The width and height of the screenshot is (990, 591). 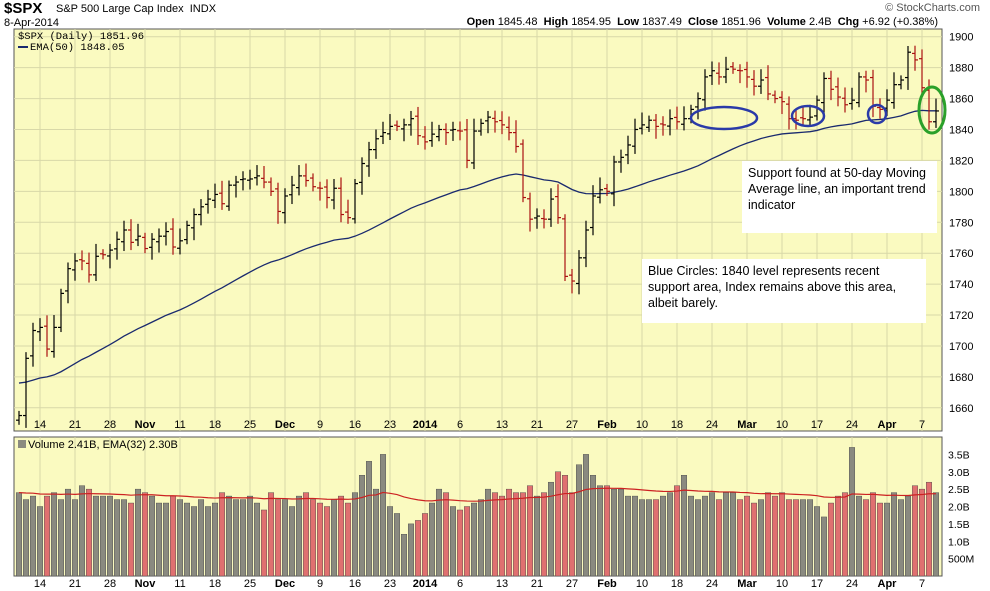 What do you see at coordinates (23, 8) in the screenshot?
I see `symbol-title: $SPX` at bounding box center [23, 8].